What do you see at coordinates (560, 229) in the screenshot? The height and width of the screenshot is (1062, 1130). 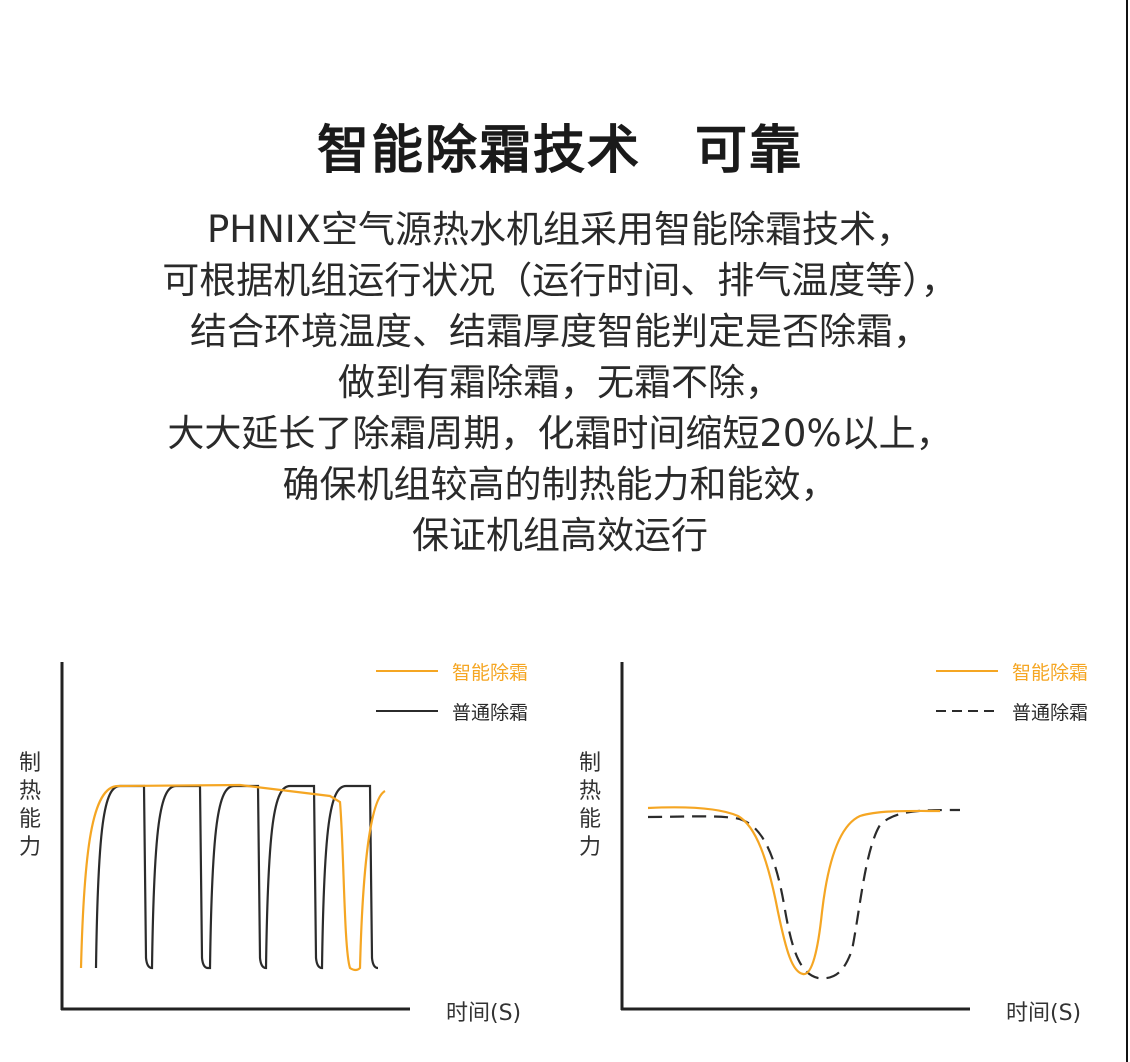 I see `description-line: PHNIX空气源热水机组采用智能除霜技术，` at bounding box center [560, 229].